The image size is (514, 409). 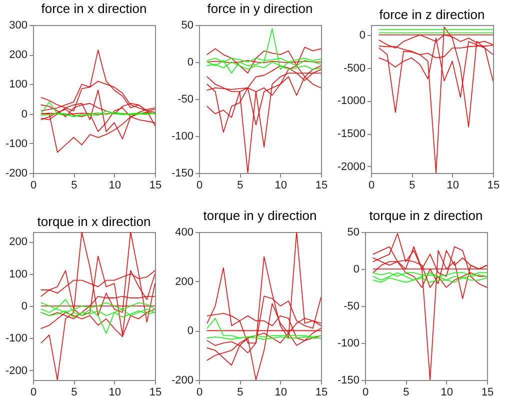 I want to click on y-tick-label: 400, so click(x=184, y=232).